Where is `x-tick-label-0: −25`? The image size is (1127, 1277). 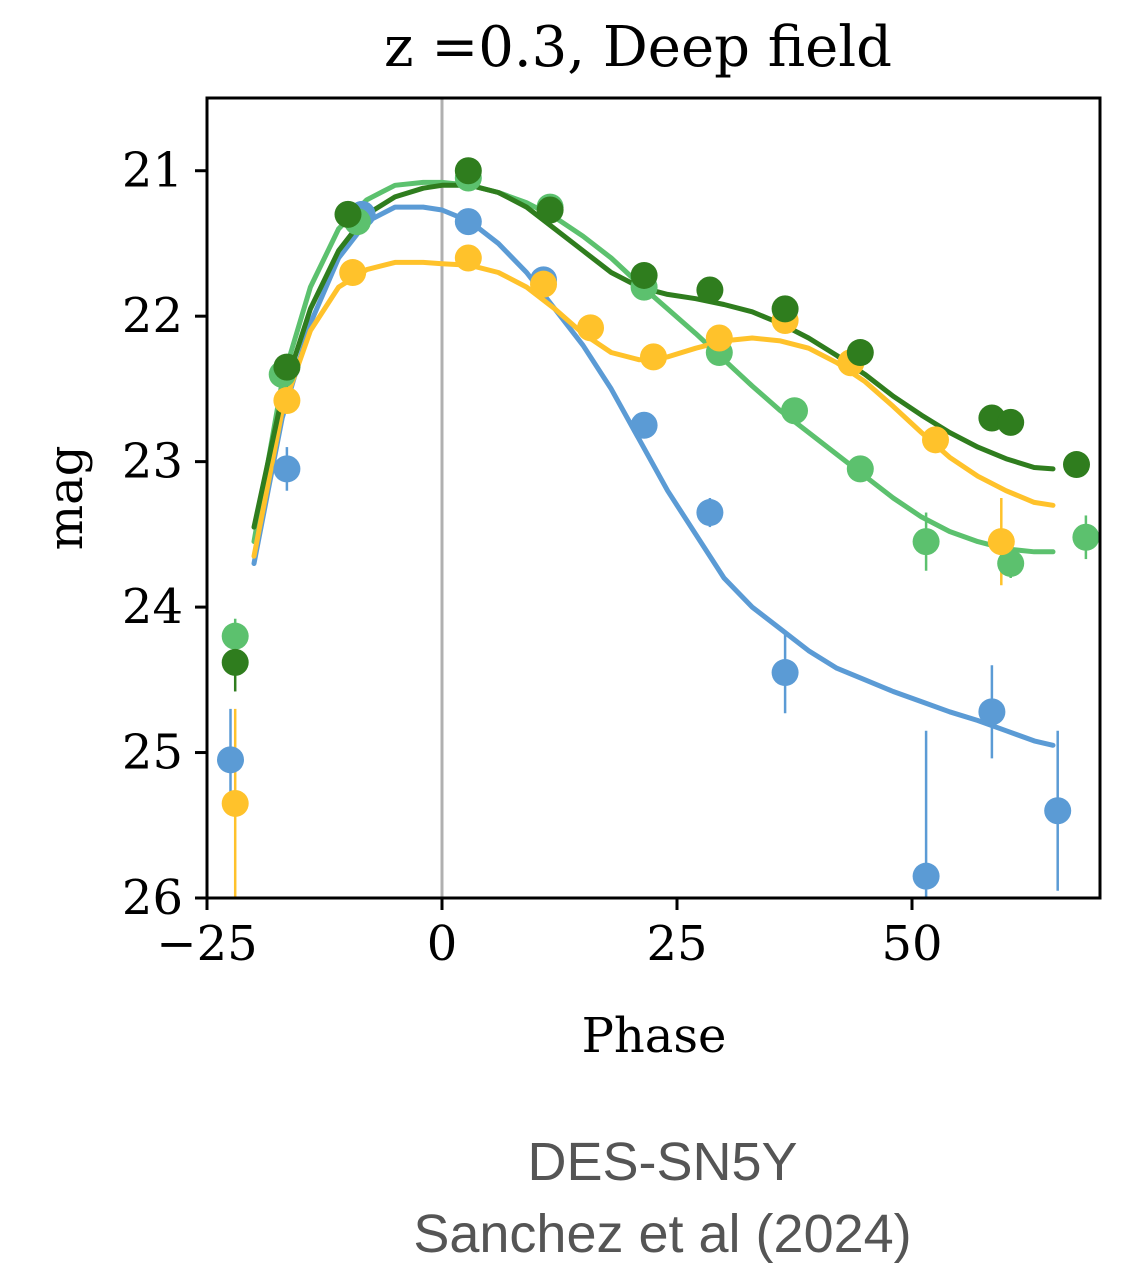
x-tick-label-0: −25 is located at coordinates (206, 944).